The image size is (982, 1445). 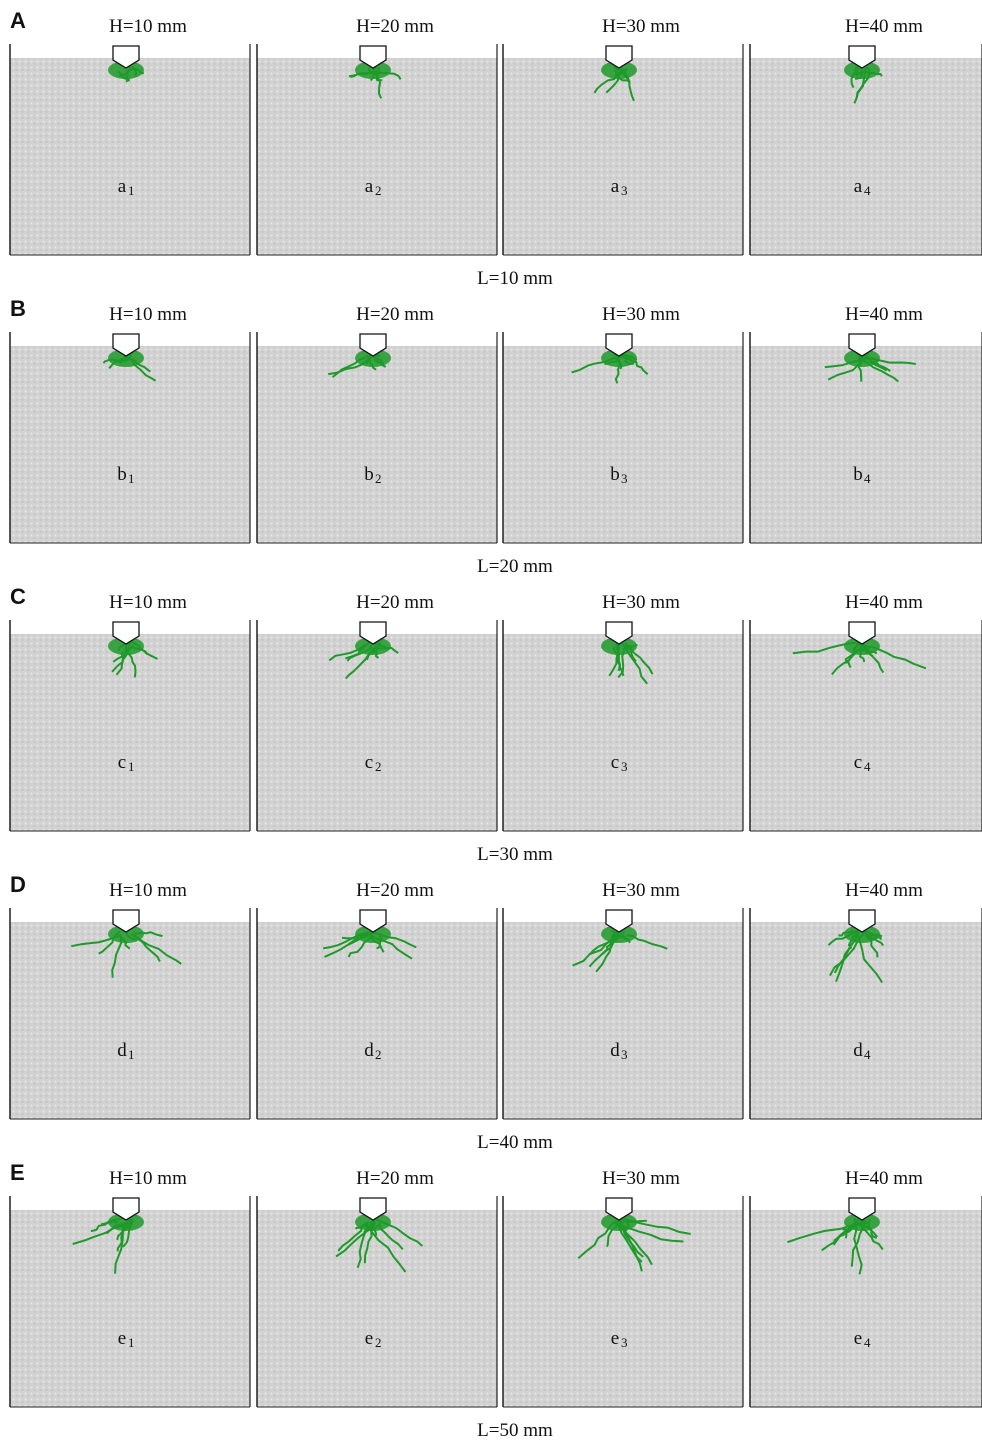 I want to click on row-letter: A, so click(x=18, y=20).